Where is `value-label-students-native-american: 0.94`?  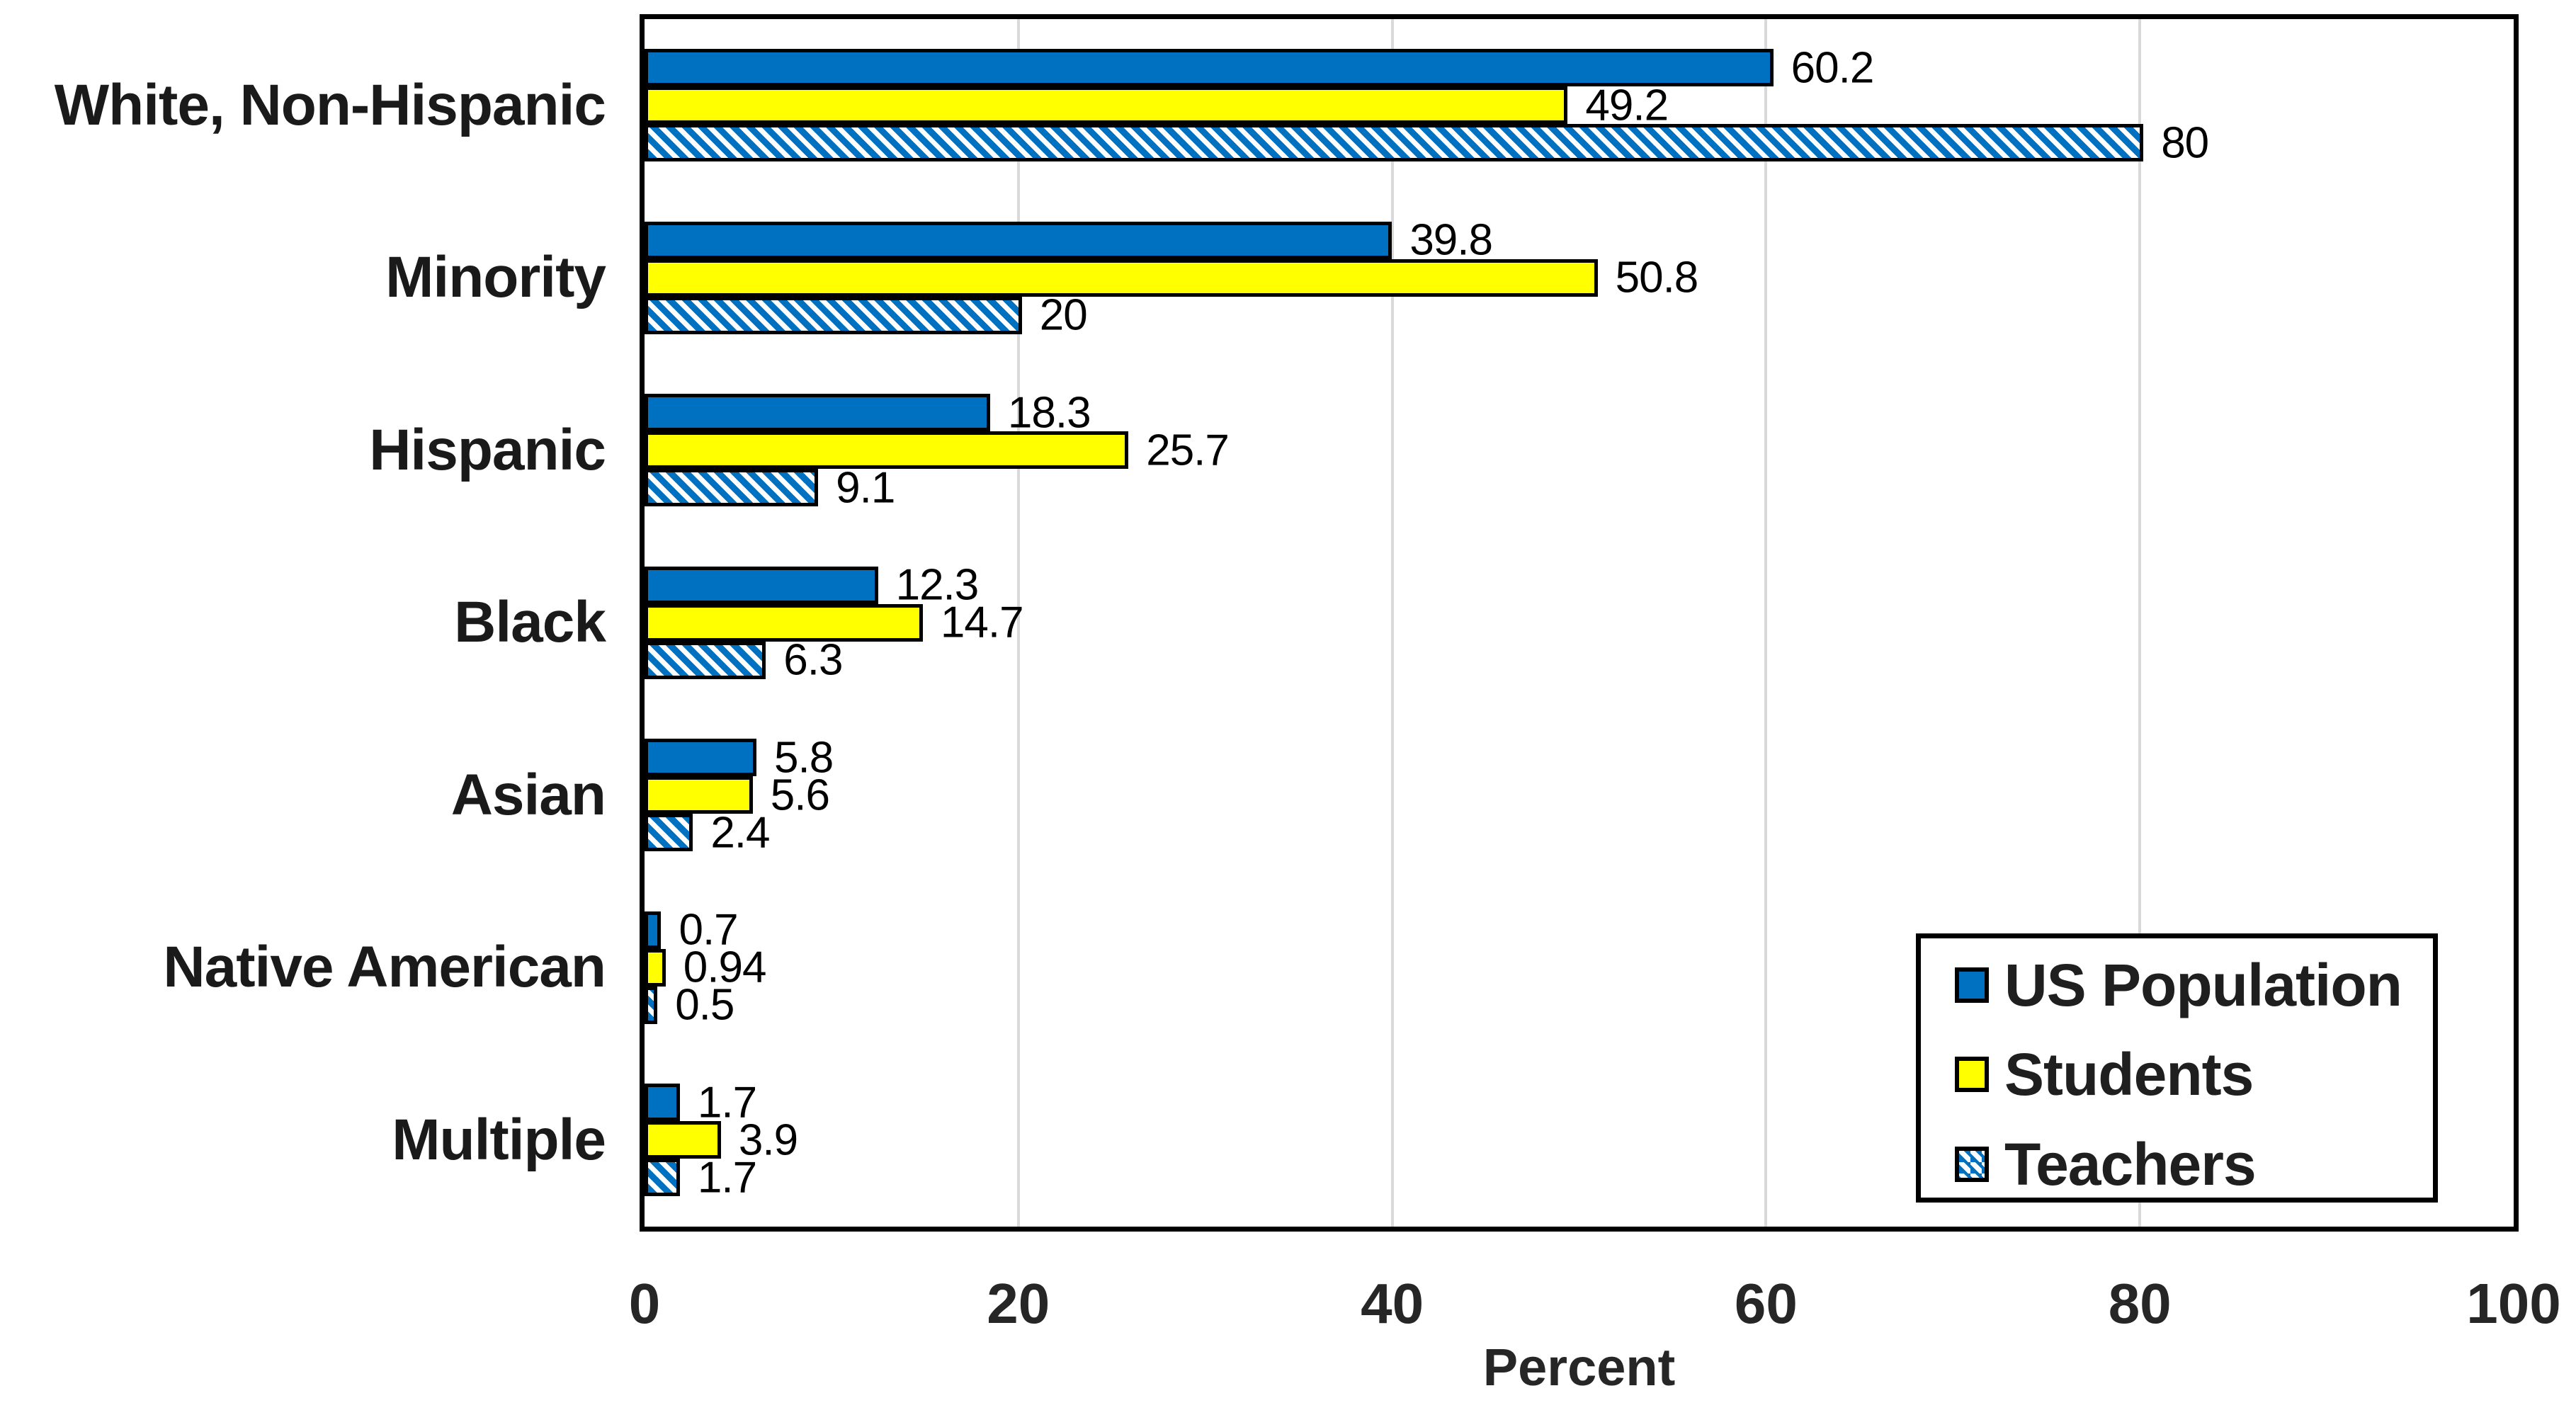
value-label-students-native-american: 0.94 is located at coordinates (725, 967).